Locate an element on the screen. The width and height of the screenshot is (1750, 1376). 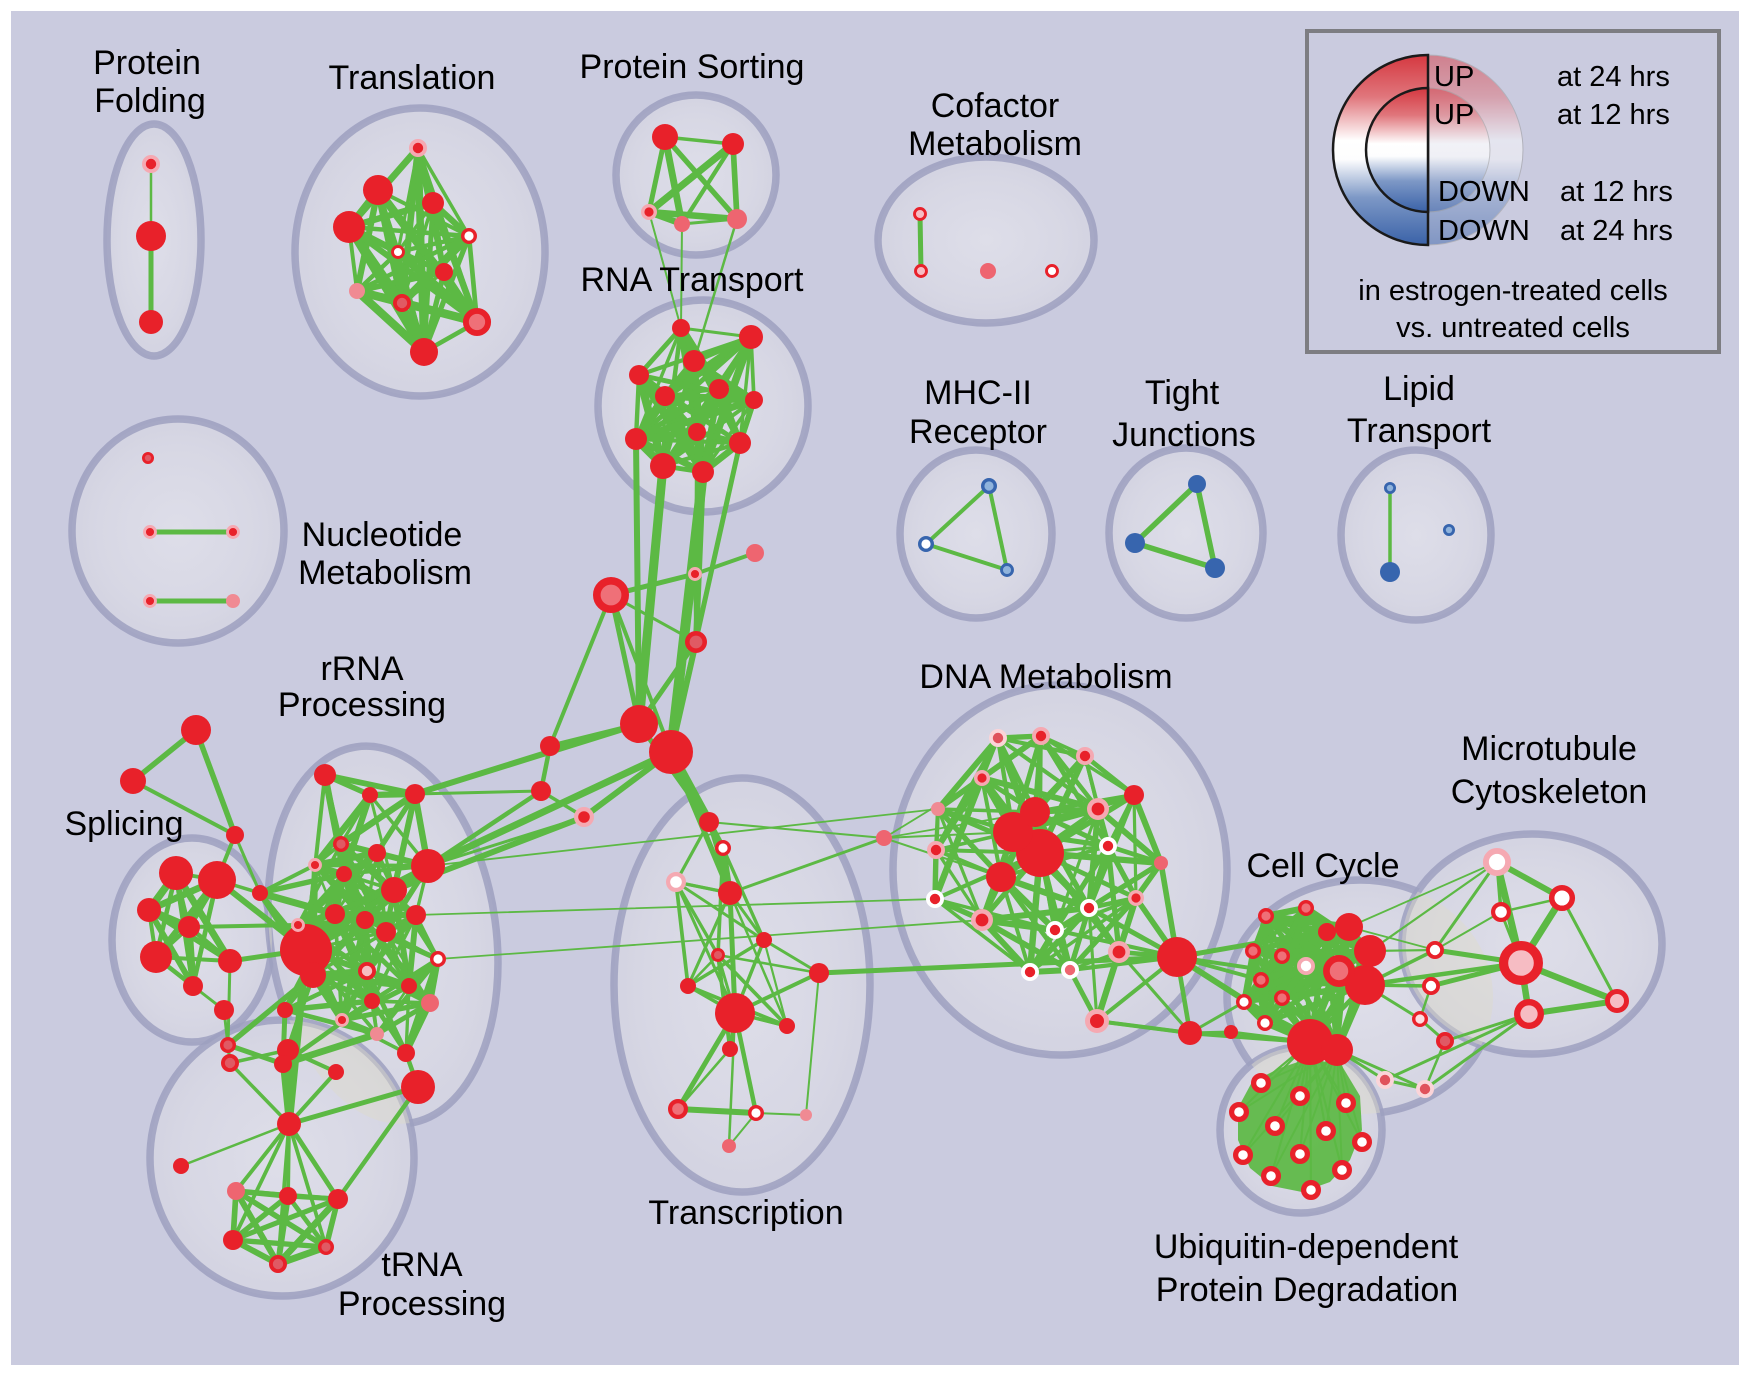
svg-text: vs. untreated cells is located at coordinates (1513, 328).